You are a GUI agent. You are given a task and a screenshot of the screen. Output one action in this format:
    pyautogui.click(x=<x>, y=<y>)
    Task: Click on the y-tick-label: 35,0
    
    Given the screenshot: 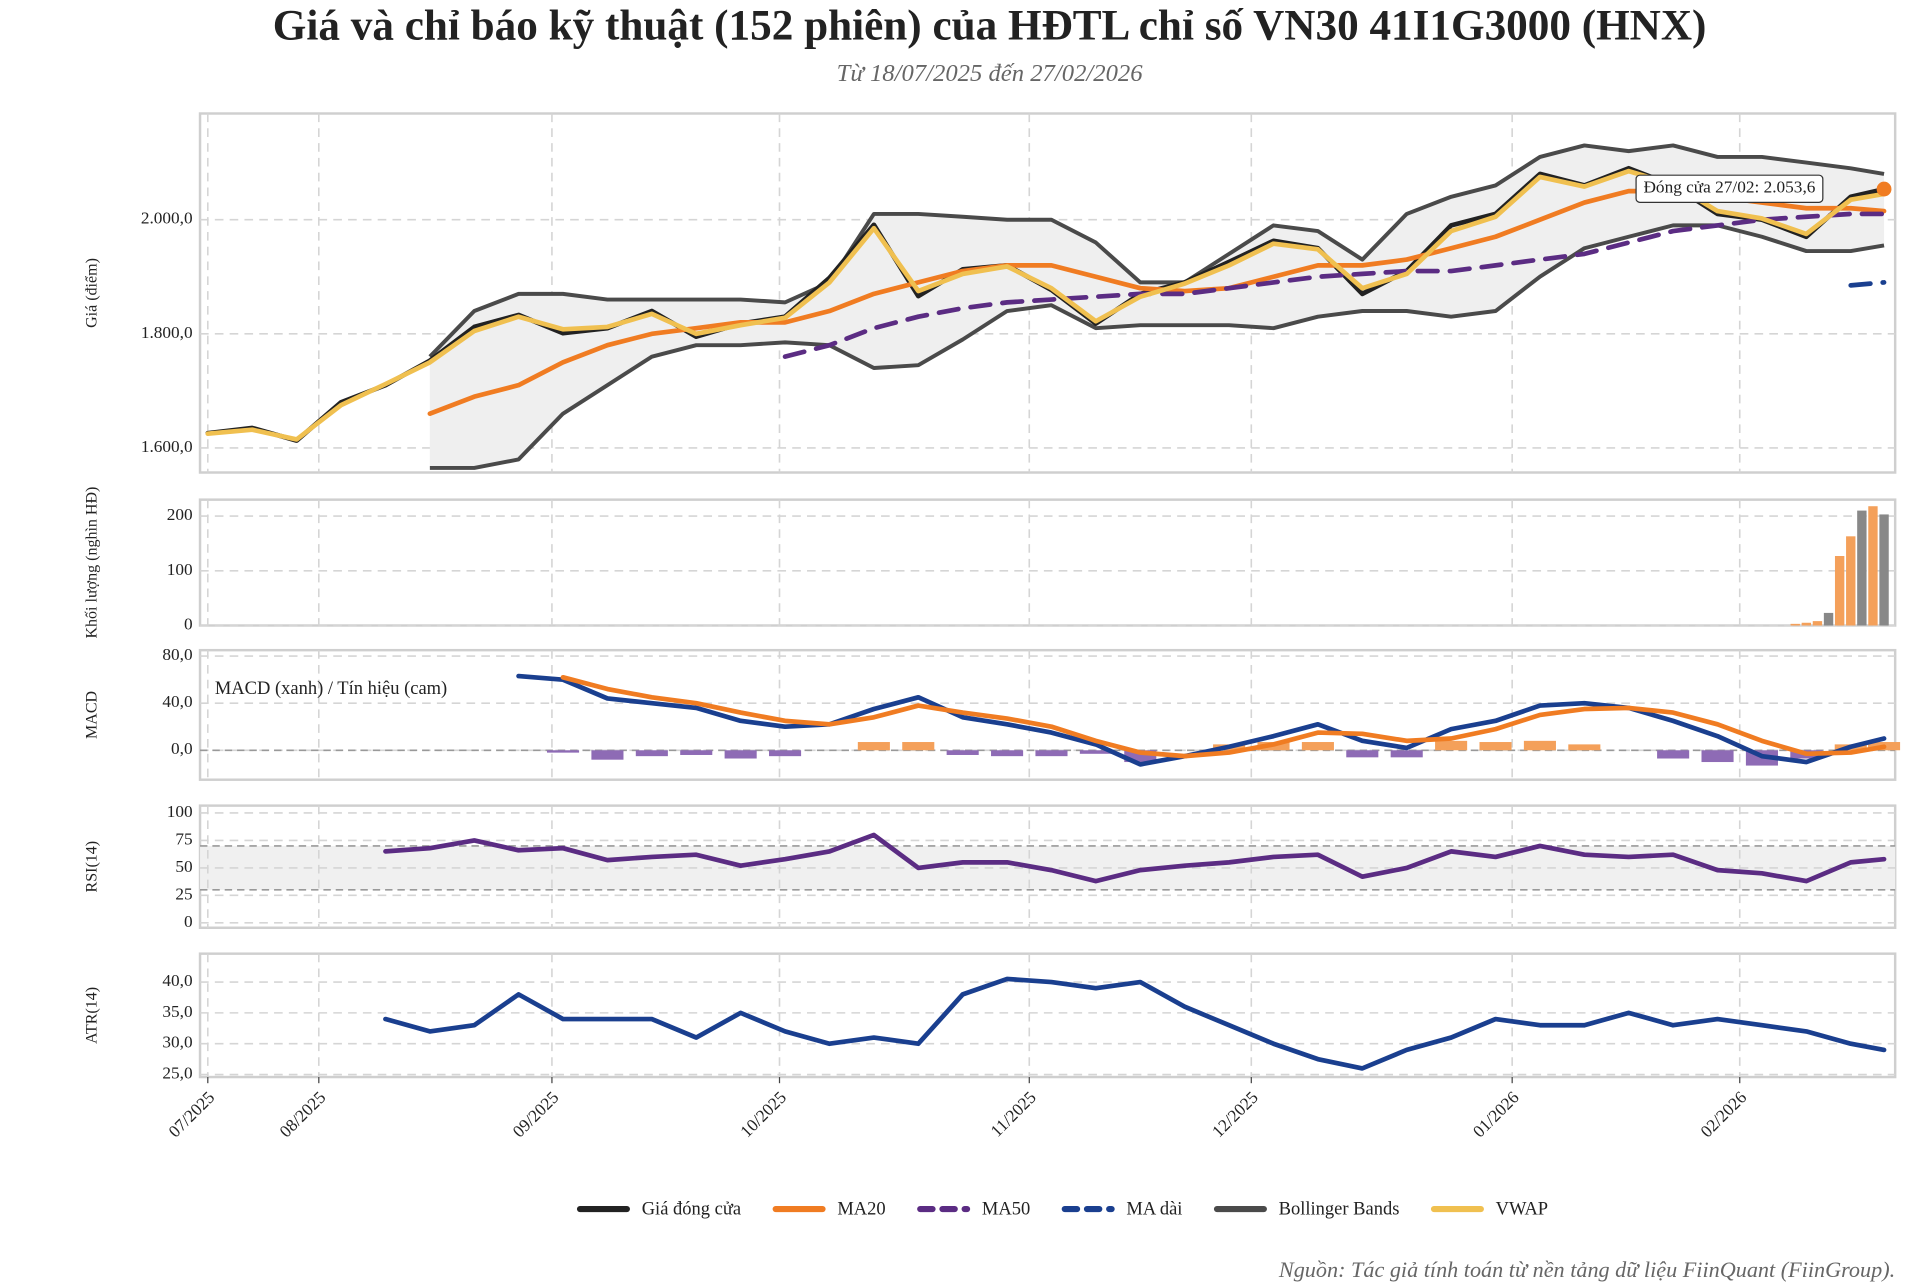 What is the action you would take?
    pyautogui.click(x=177, y=1011)
    